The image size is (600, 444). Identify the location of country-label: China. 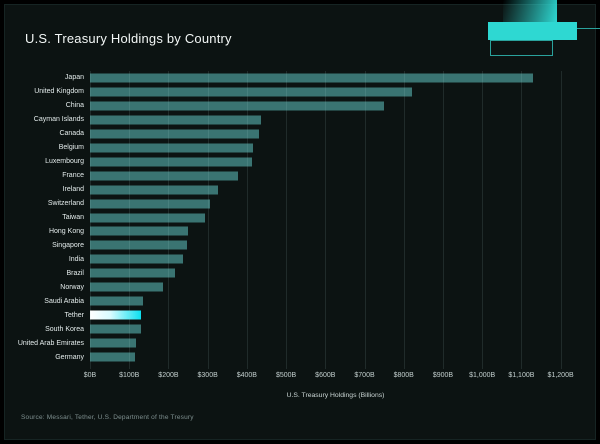
(74, 106).